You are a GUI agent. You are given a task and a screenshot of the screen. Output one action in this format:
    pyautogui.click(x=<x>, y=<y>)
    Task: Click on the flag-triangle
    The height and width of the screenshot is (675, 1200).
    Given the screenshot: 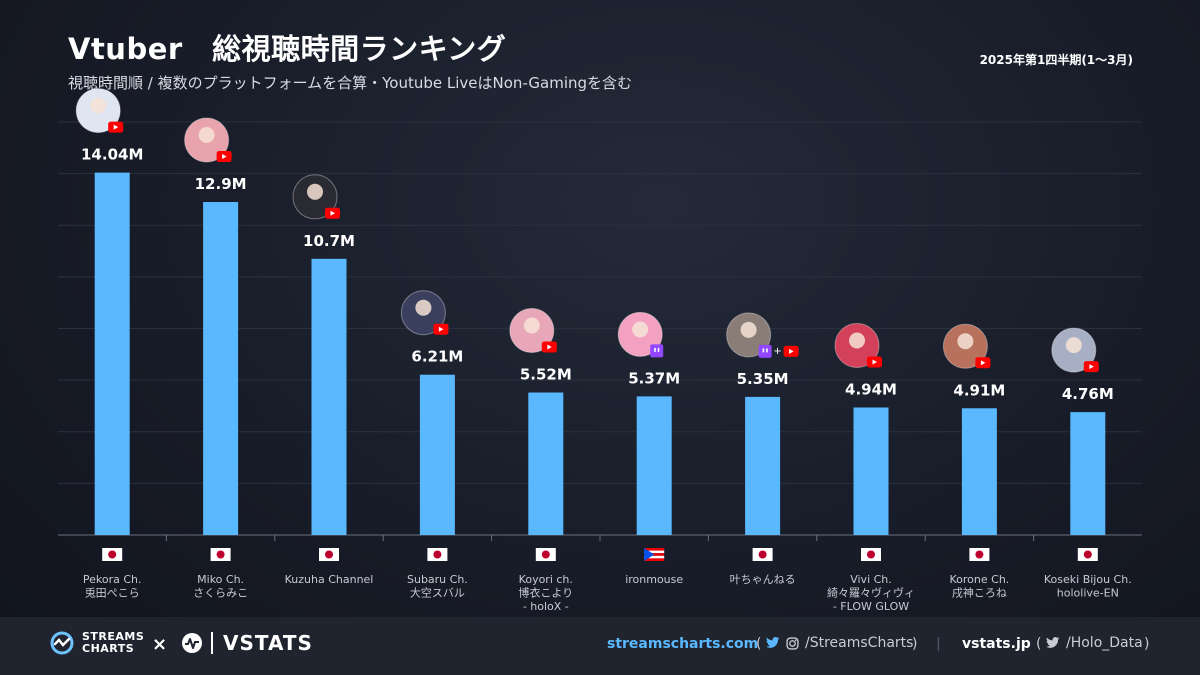 What is the action you would take?
    pyautogui.click(x=649, y=554)
    